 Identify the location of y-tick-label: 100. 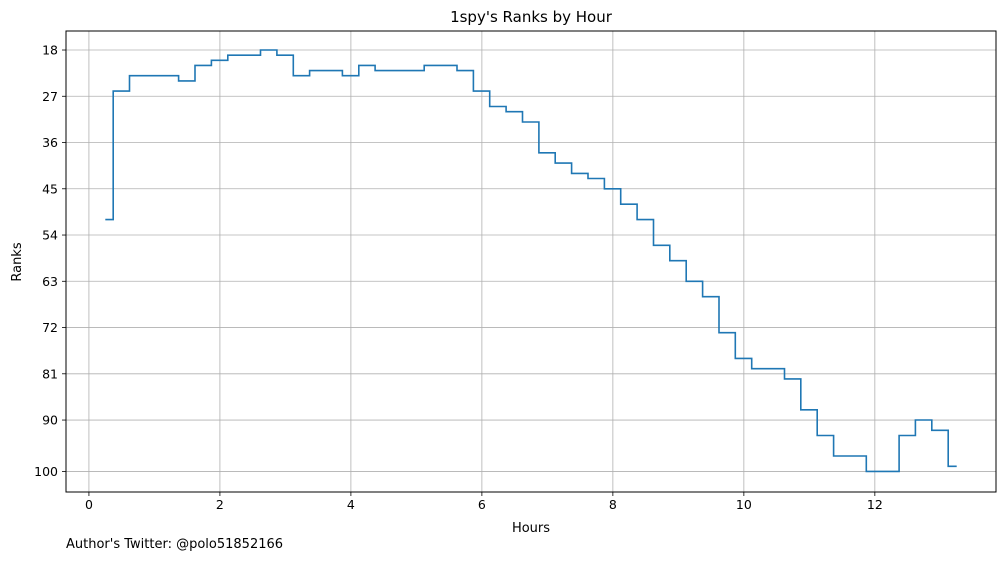
(46, 471).